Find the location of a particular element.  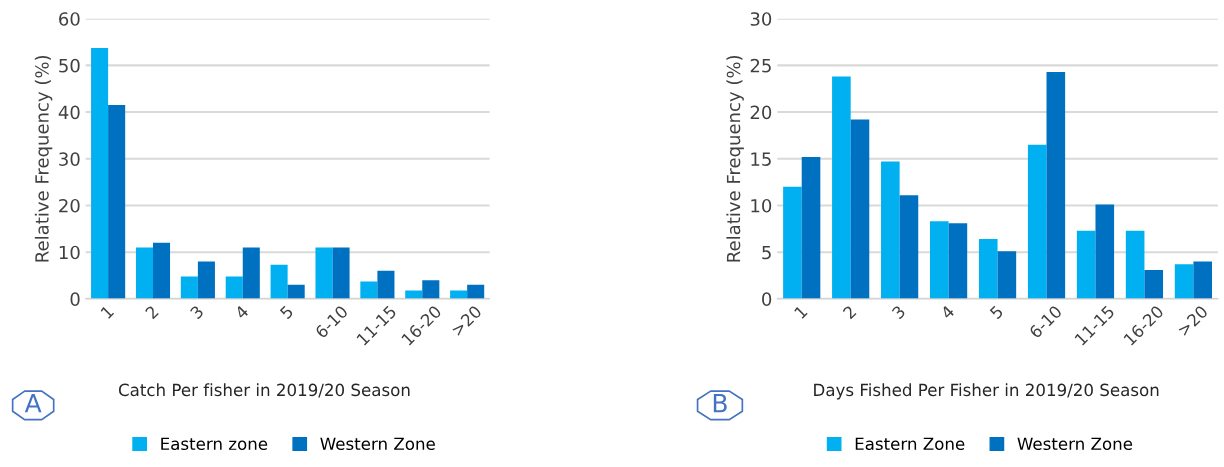

y-tick-label: 60 is located at coordinates (69, 19).